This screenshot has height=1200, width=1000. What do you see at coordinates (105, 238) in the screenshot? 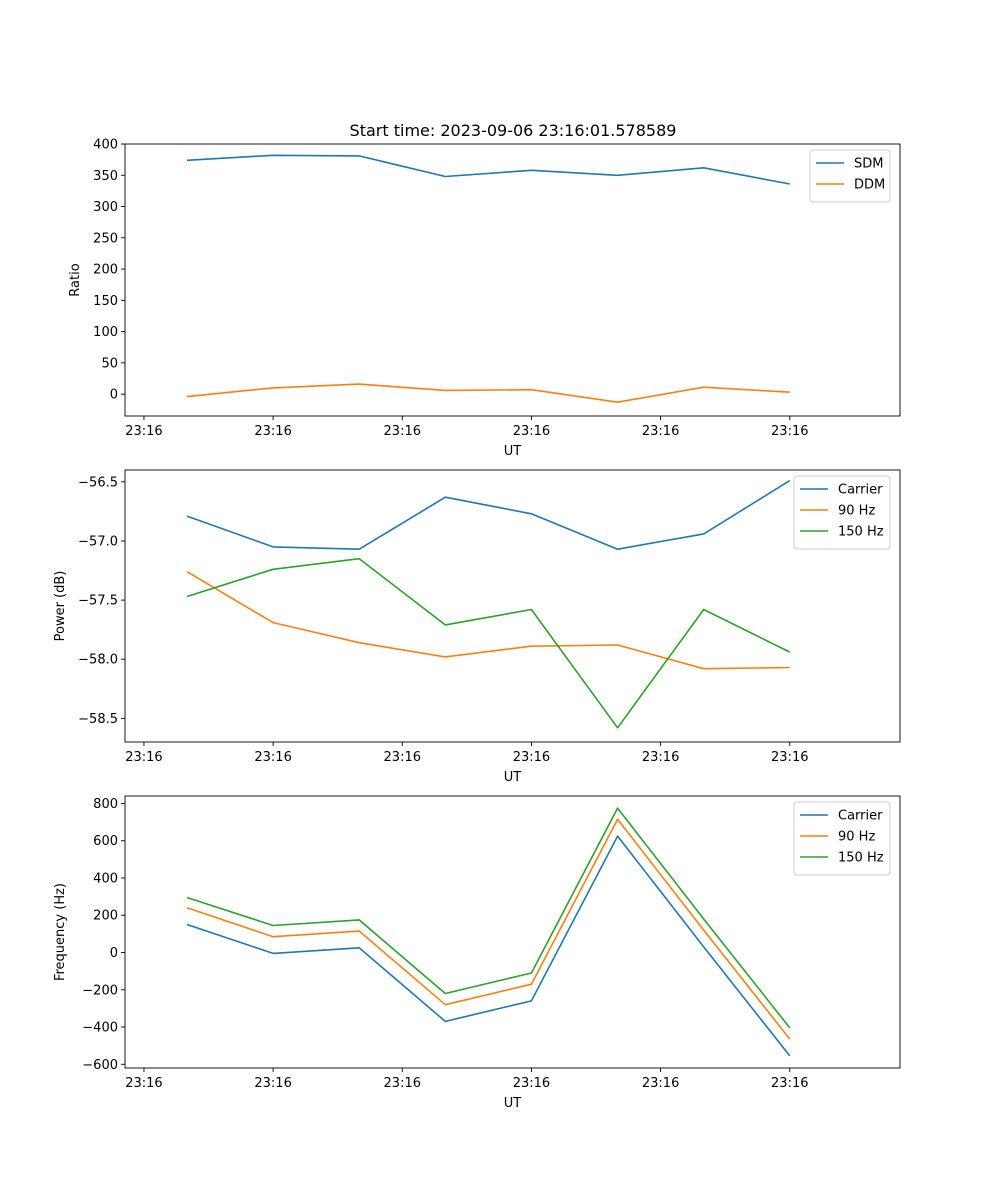
I see `y-tick-label: 250` at bounding box center [105, 238].